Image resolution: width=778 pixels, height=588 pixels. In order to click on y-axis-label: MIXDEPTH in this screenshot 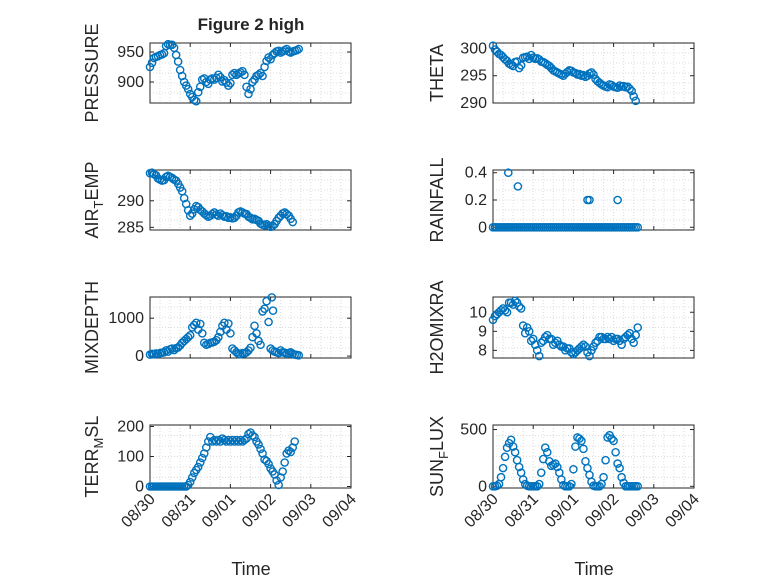, I will do `click(92, 327)`.